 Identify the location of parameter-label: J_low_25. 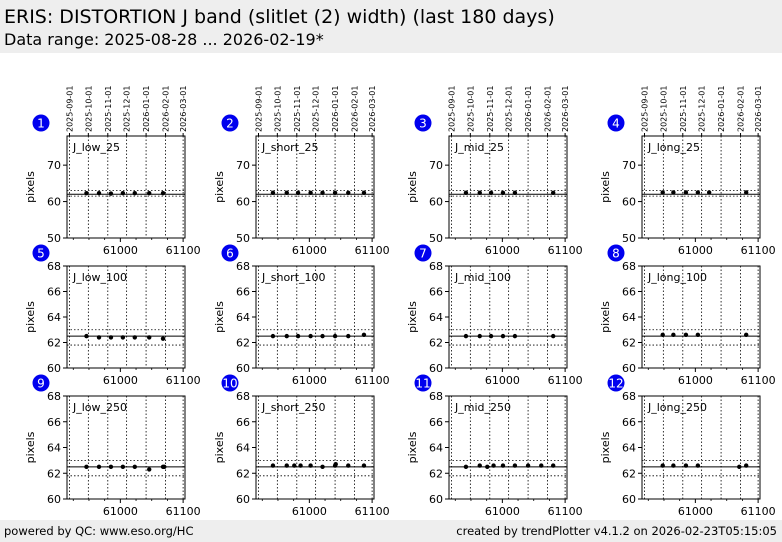
(96, 147).